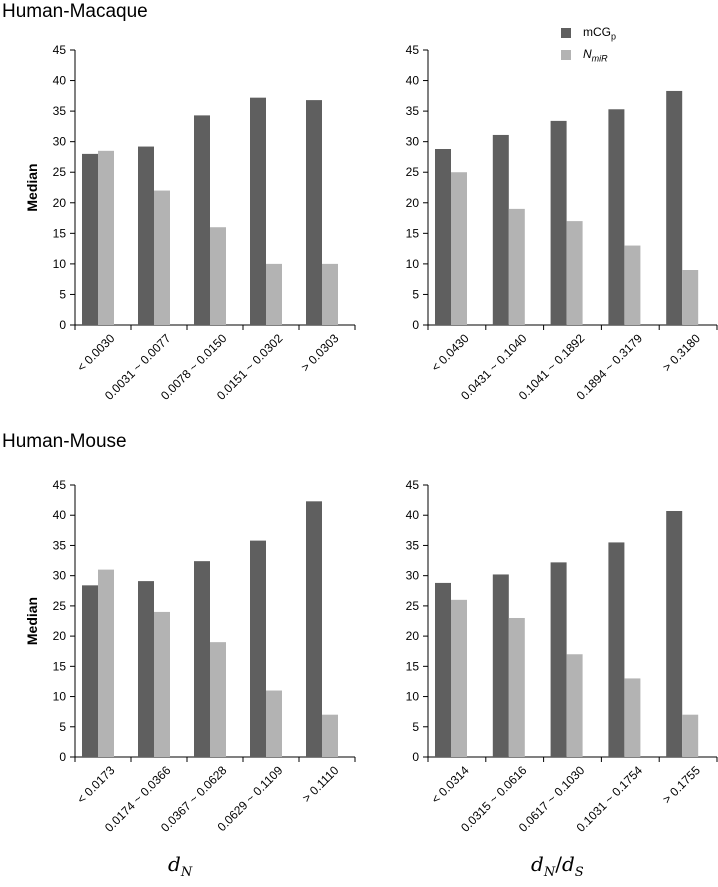  Describe the element at coordinates (95, 352) in the screenshot. I see `x-tick-label: < 0.0030` at that location.